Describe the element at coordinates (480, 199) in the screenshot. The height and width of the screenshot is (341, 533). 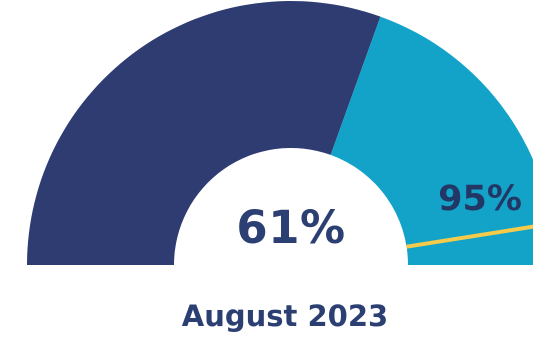
I see `gauge-target-label: 95%` at that location.